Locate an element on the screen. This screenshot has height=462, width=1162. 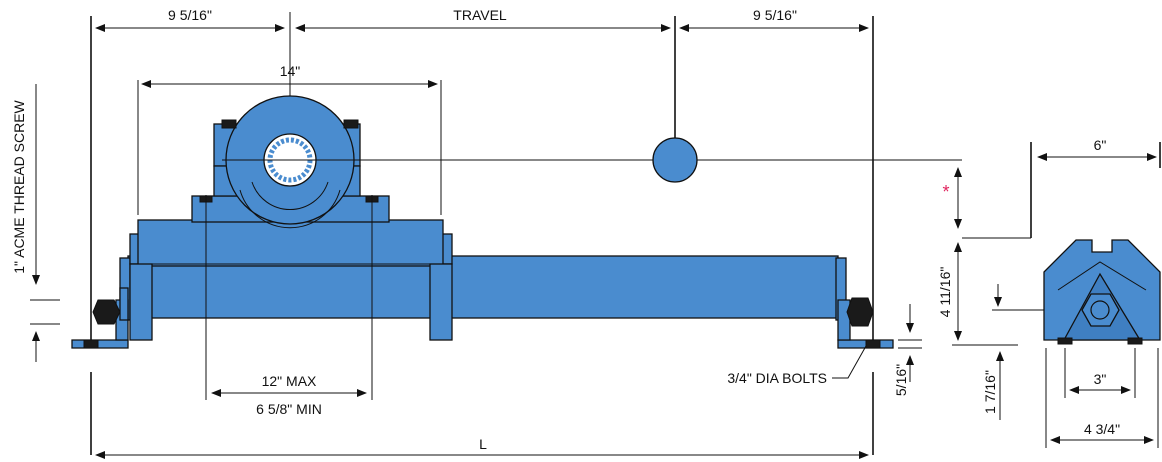
travel-label: TRAVEL is located at coordinates (480, 15).